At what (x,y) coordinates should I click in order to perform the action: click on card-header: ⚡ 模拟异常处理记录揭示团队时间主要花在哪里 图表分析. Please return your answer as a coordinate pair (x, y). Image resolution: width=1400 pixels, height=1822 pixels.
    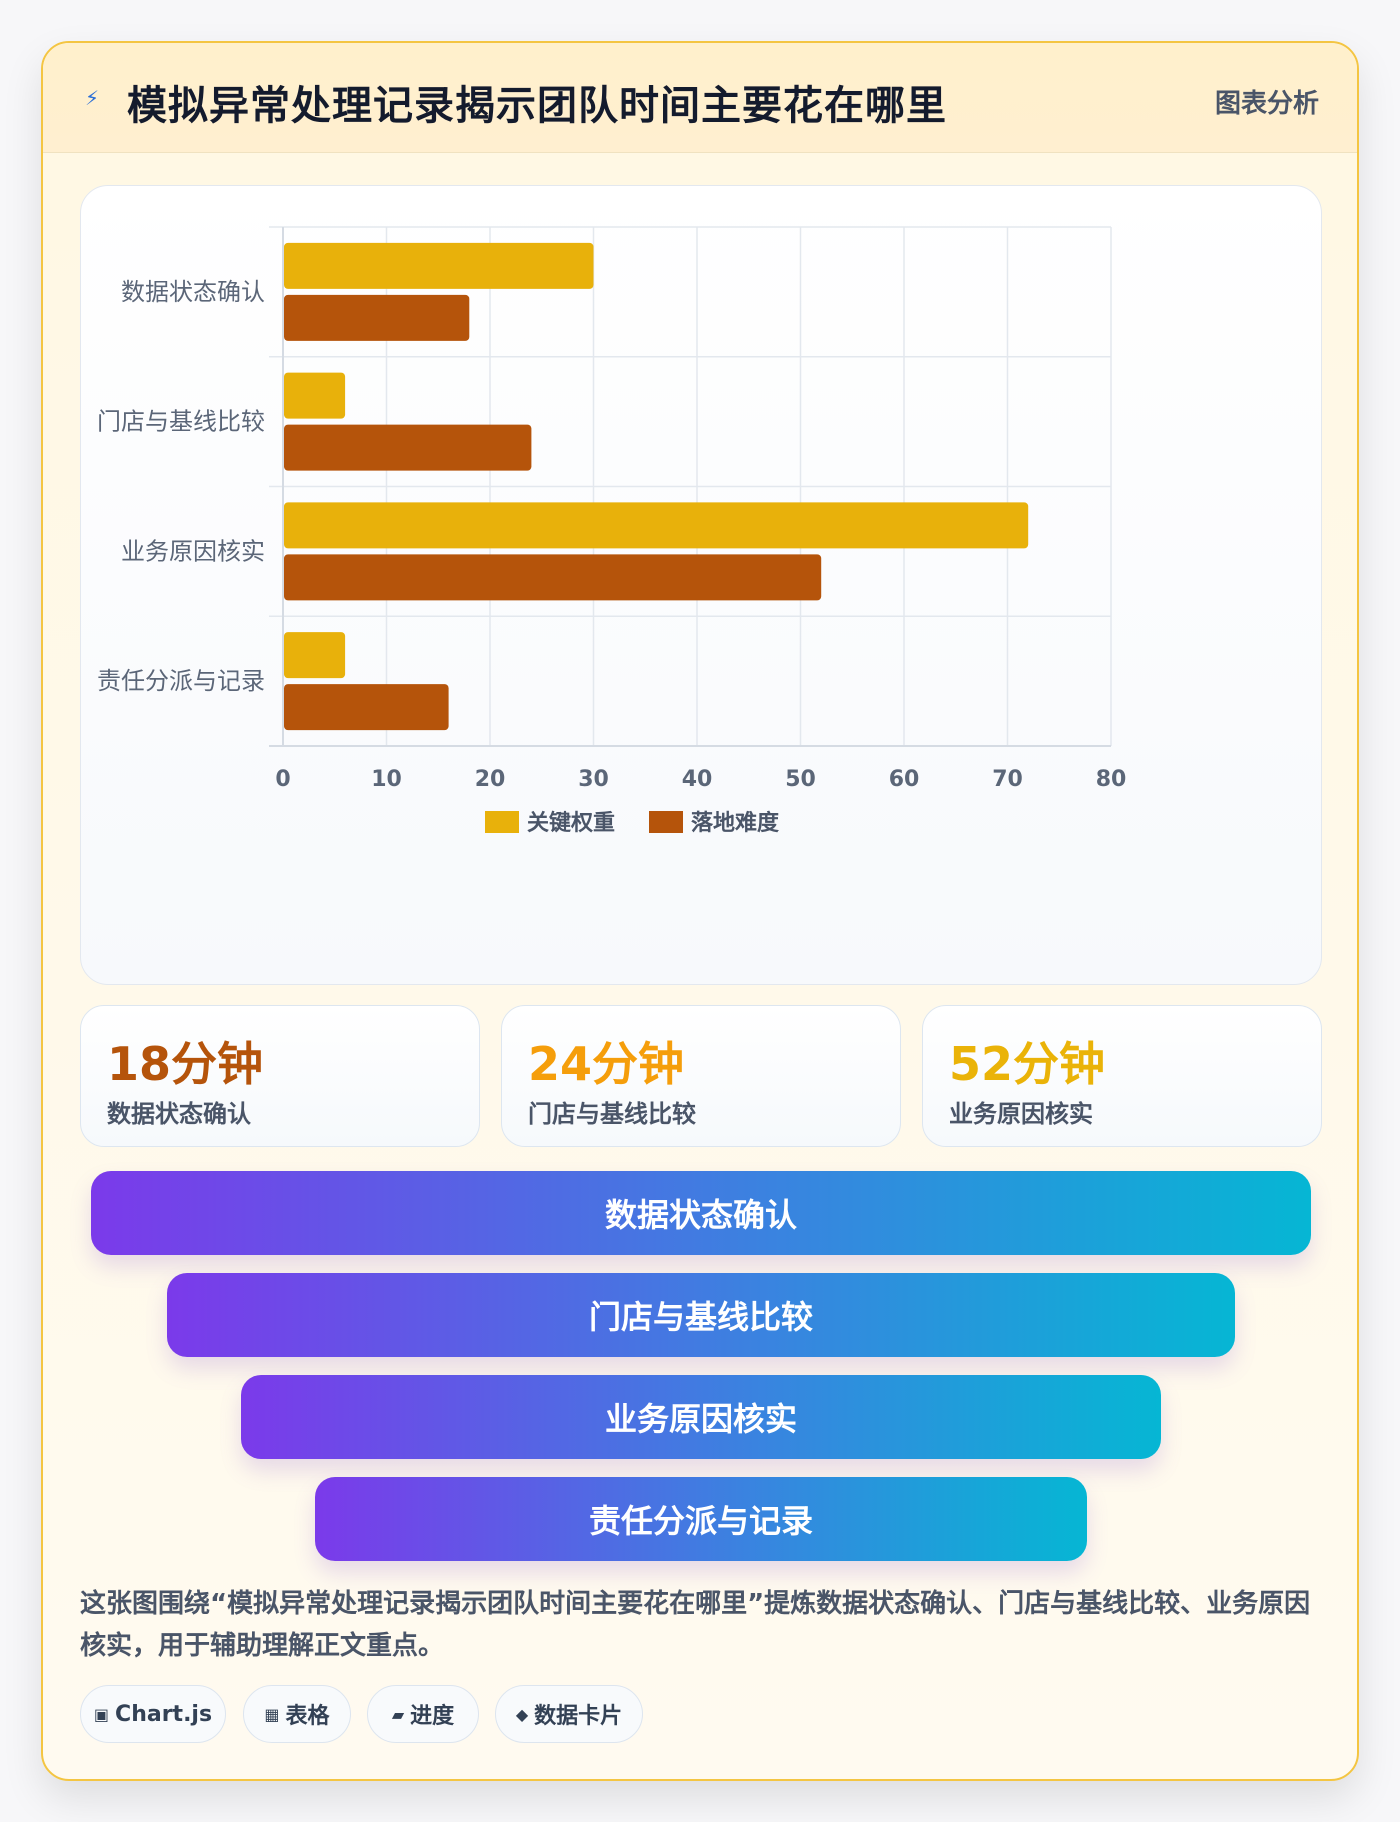
    Looking at the image, I should click on (700, 98).